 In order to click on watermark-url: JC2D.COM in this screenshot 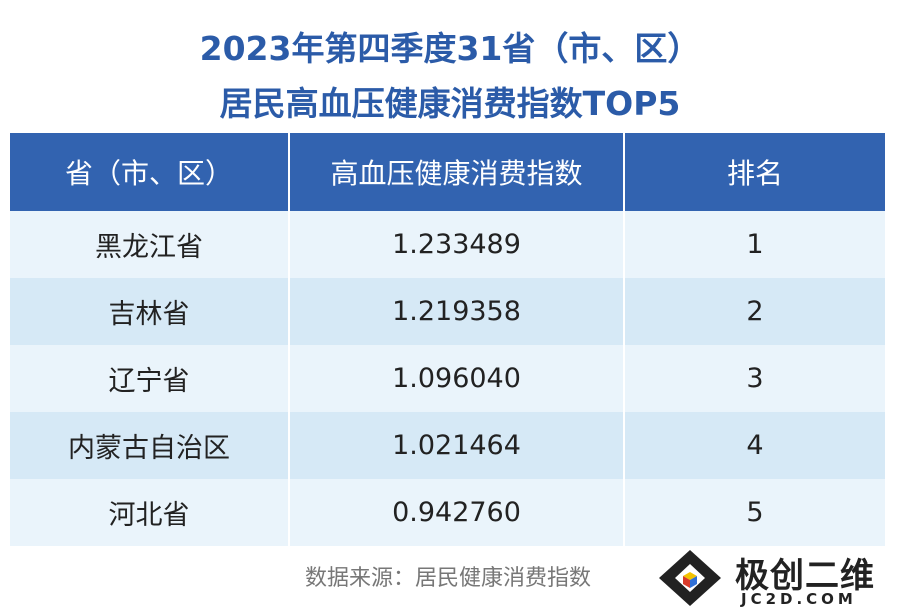, I will do `click(799, 599)`.